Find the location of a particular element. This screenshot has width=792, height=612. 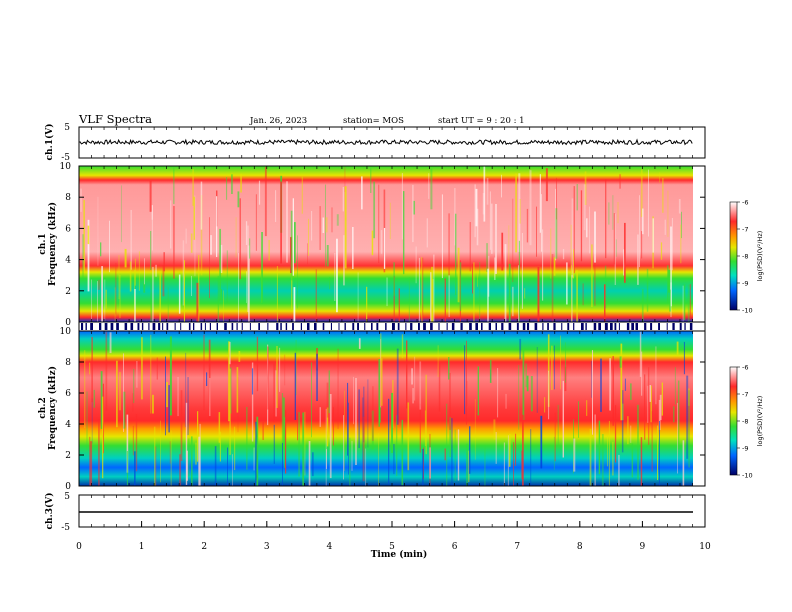

colorbar-tick-label: -9 is located at coordinates (745, 449).